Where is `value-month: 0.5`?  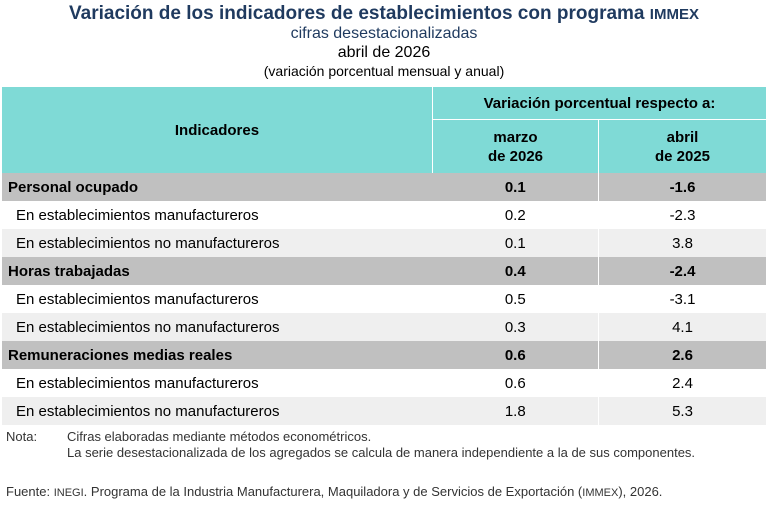
value-month: 0.5 is located at coordinates (515, 299).